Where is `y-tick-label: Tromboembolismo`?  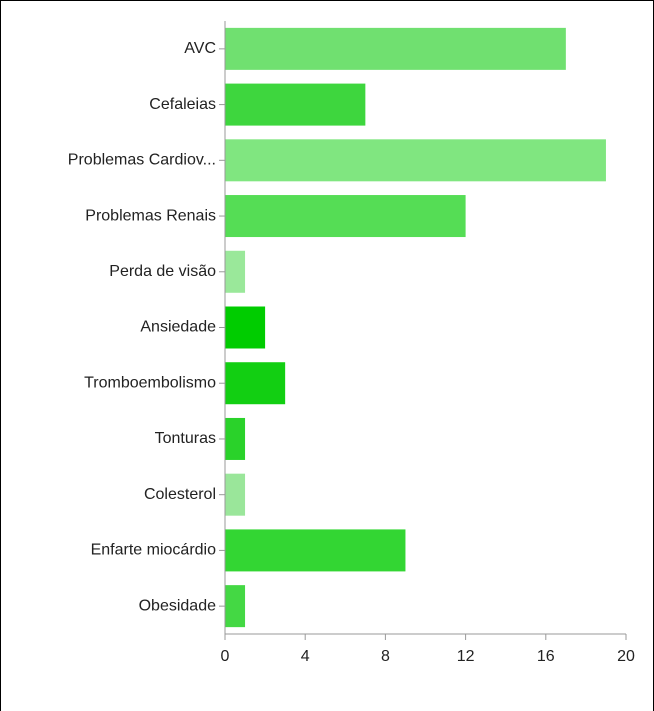 y-tick-label: Tromboembolismo is located at coordinates (150, 382).